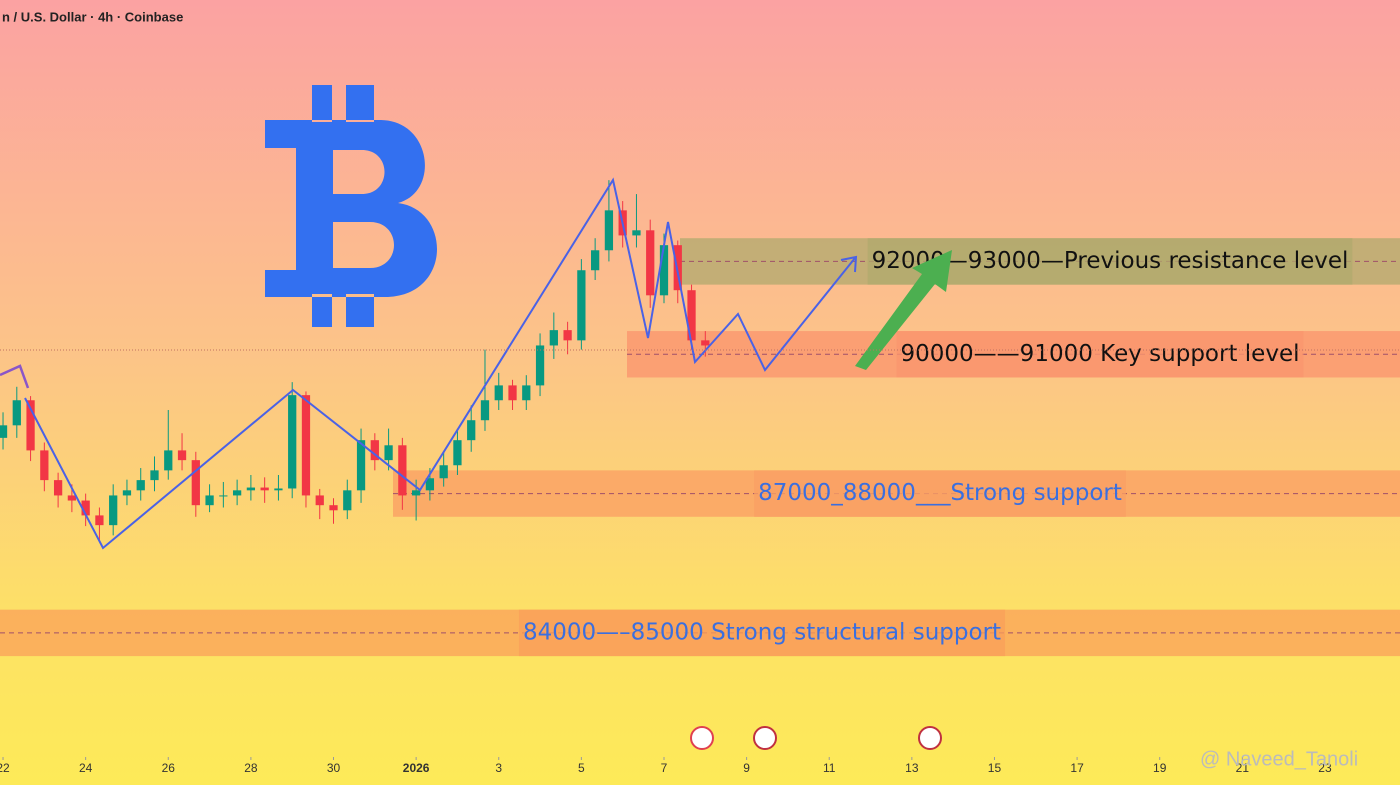 This screenshot has width=1400, height=785. What do you see at coordinates (416, 768) in the screenshot?
I see `x-tick-label: 2026` at bounding box center [416, 768].